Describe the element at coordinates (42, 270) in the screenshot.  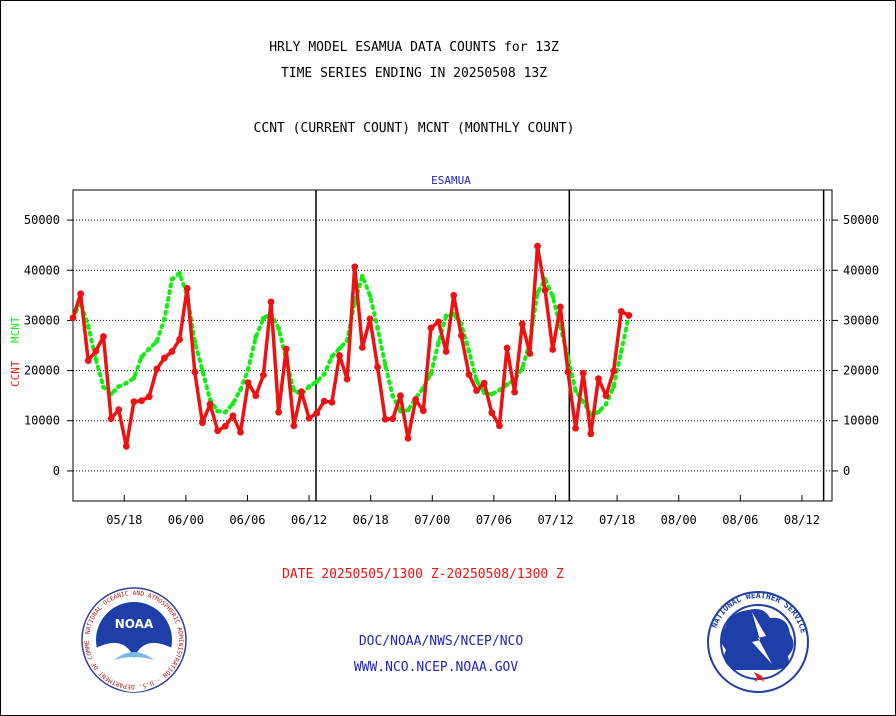
I see `y-tick-label-left: 40000` at that location.